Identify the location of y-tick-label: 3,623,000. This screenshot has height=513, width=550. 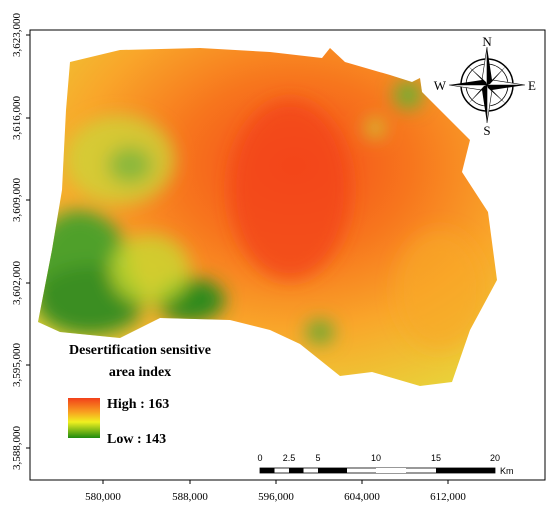
(17, 35).